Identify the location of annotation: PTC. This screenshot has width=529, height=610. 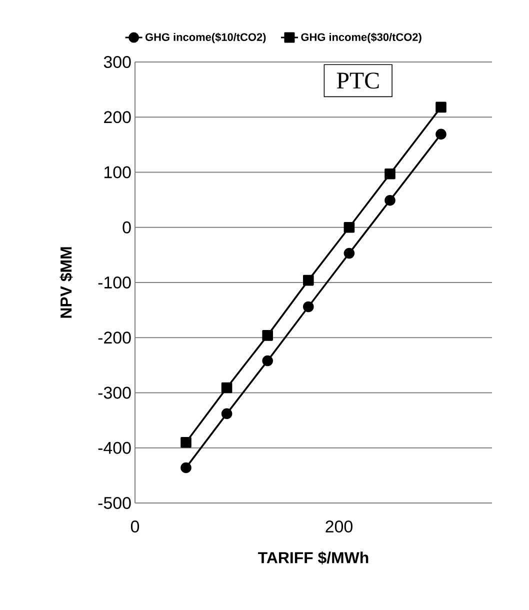
(357, 80).